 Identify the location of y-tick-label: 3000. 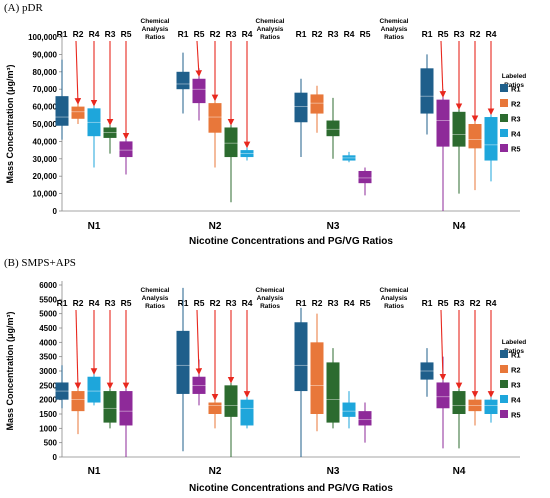
(48, 371).